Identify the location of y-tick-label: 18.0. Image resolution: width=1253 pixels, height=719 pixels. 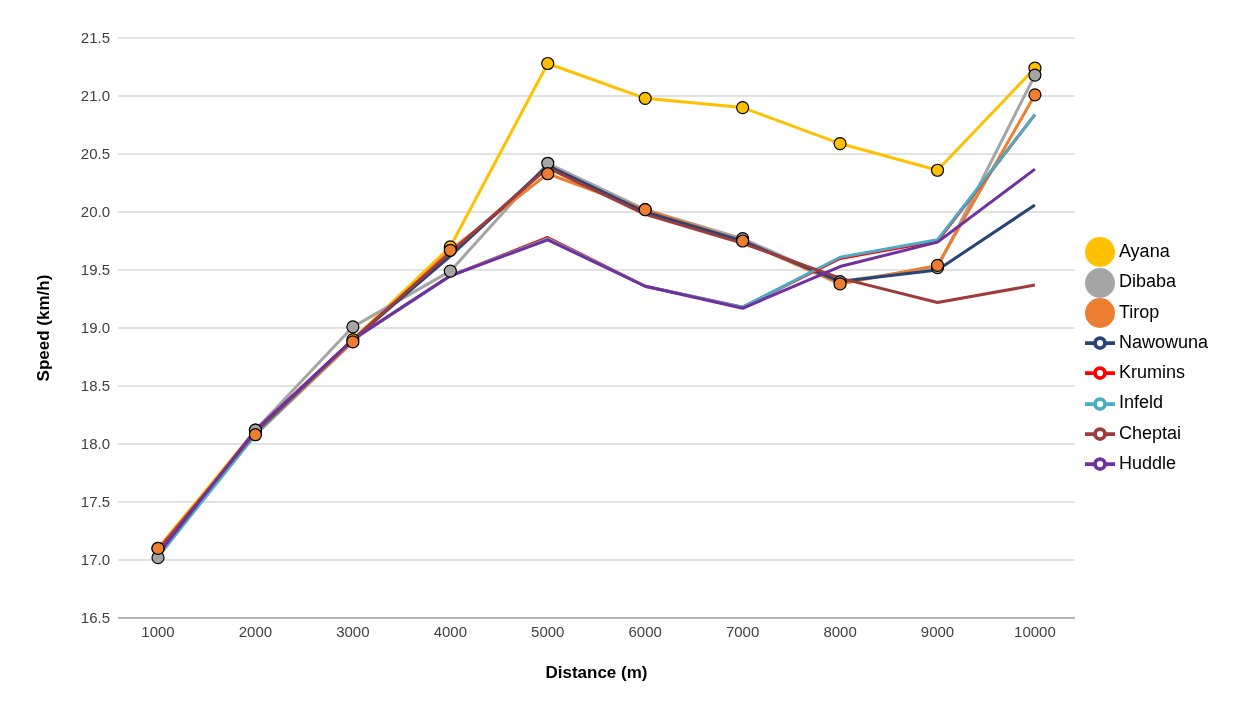
(95, 444).